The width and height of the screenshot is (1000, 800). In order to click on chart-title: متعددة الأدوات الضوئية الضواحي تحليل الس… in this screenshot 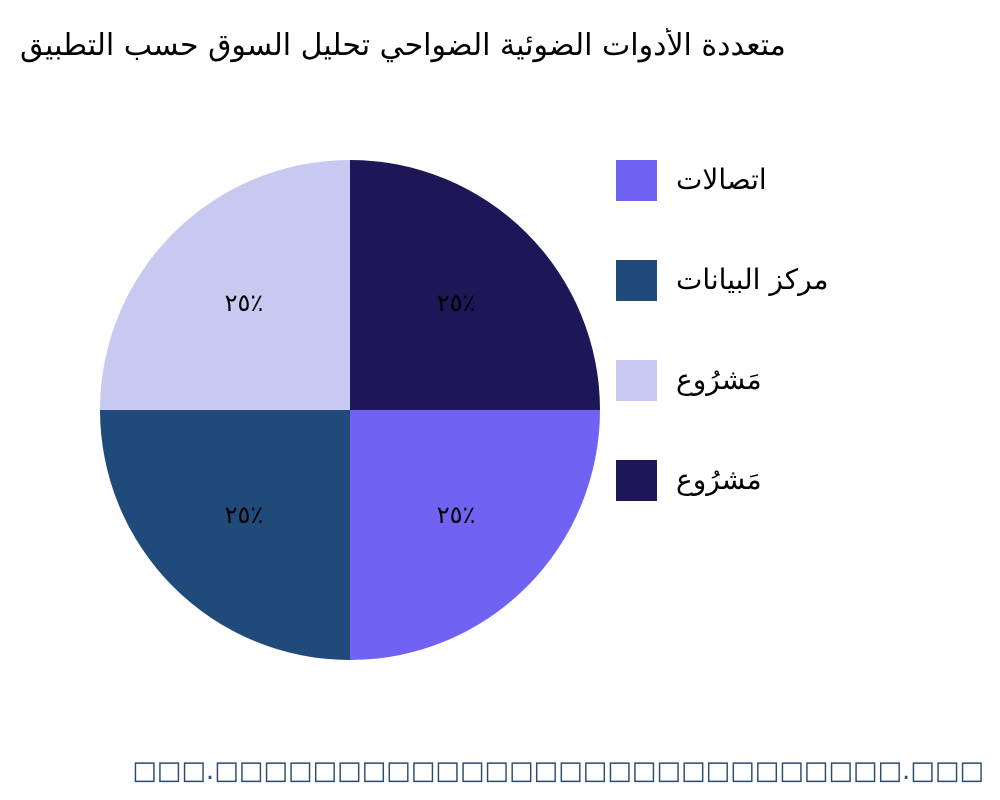, I will do `click(403, 45)`.